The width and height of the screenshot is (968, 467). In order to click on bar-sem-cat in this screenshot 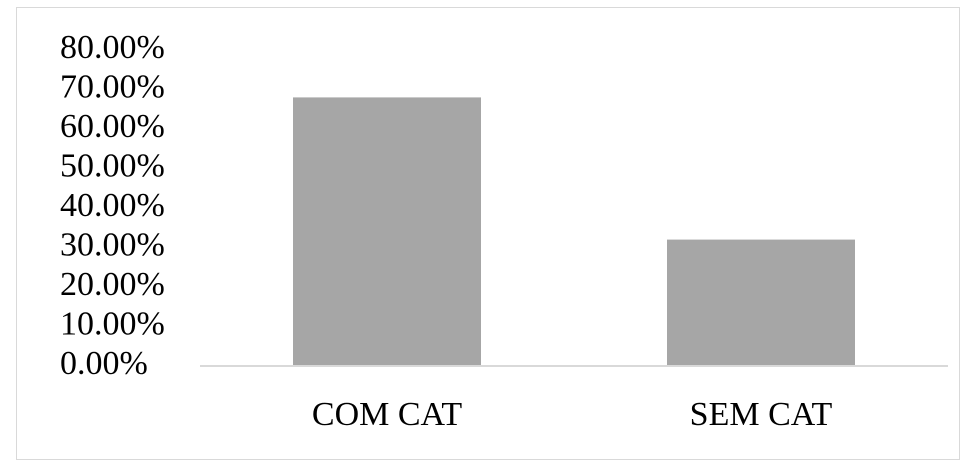, I will do `click(761, 302)`.